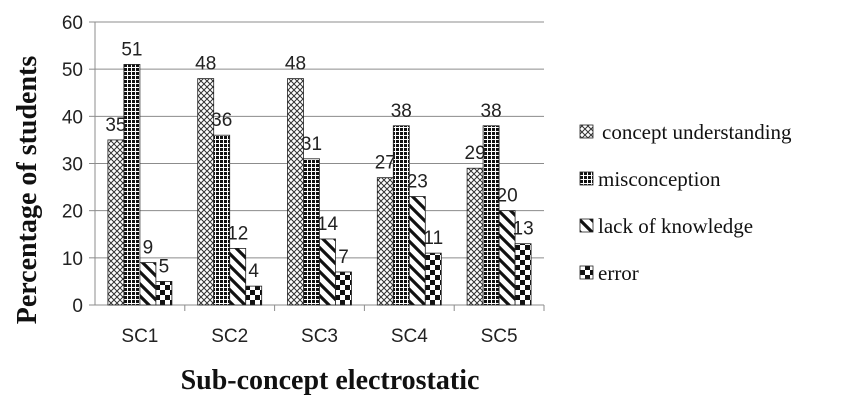 This screenshot has width=846, height=396. Describe the element at coordinates (507, 196) in the screenshot. I see `data-label: 20` at that location.